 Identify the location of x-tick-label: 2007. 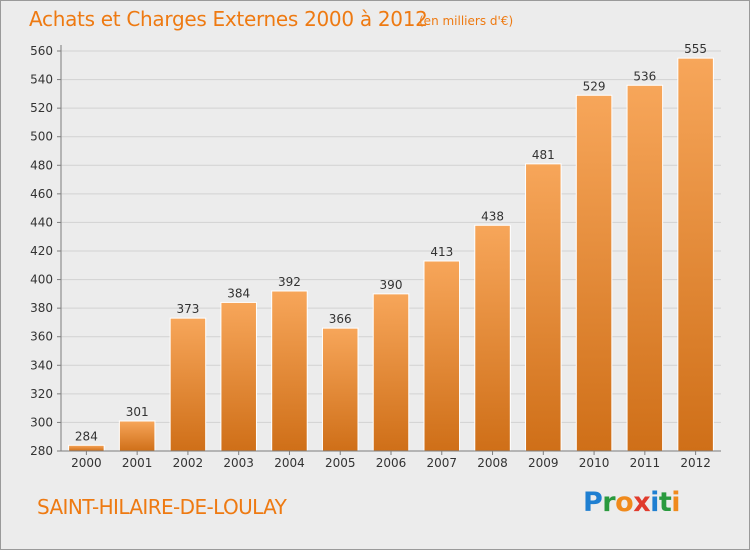
(441, 463).